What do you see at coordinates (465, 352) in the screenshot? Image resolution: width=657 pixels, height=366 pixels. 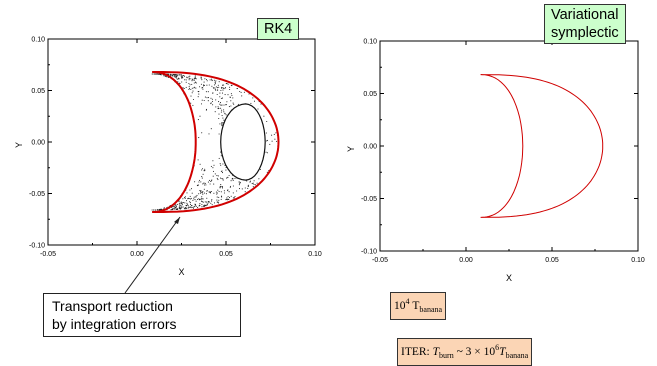 I see `iter-formula-label: ITER: Tburn ~ 3 × 106Tbanana` at bounding box center [465, 352].